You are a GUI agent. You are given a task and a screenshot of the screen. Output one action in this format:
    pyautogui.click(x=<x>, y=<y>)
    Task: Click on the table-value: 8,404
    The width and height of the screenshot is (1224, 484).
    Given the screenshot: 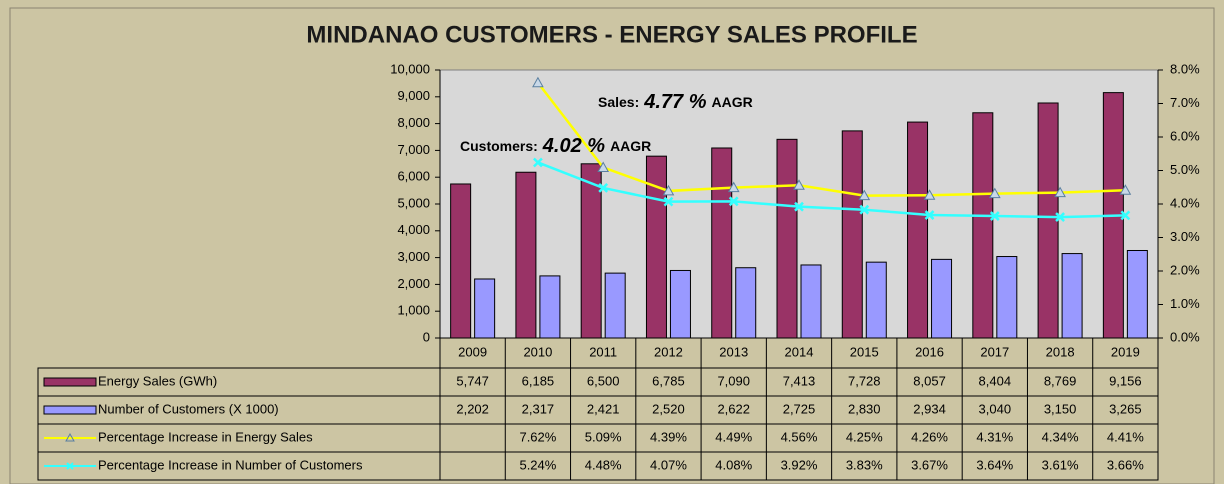 What is the action you would take?
    pyautogui.click(x=995, y=380)
    